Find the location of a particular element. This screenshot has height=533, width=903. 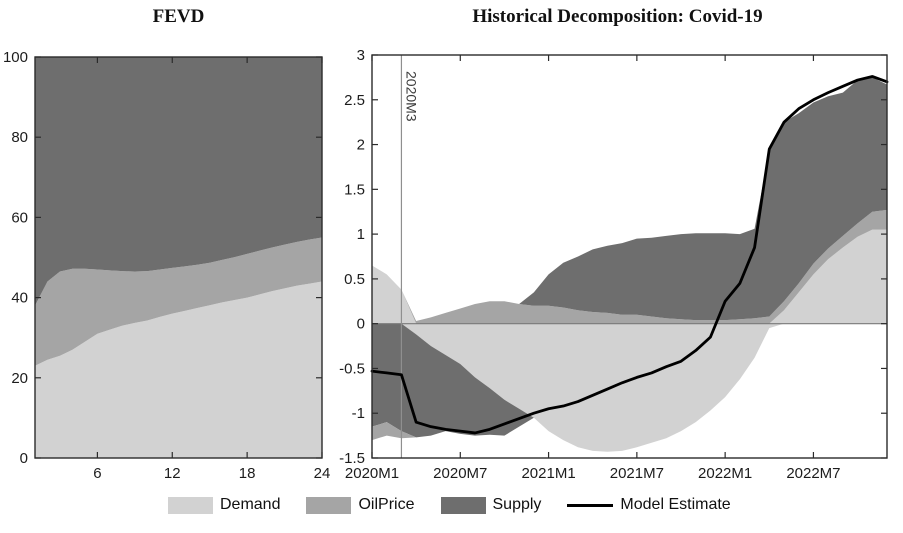

svg-text: 3 is located at coordinates (361, 55).